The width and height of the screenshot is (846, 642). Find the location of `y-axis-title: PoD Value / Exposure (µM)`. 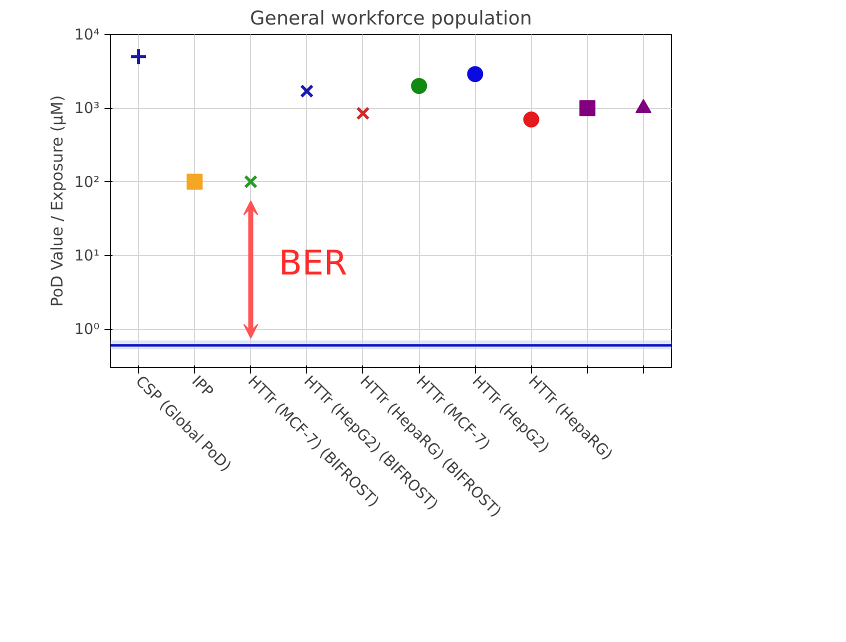

y-axis-title: PoD Value / Exposure (µM) is located at coordinates (56, 201).